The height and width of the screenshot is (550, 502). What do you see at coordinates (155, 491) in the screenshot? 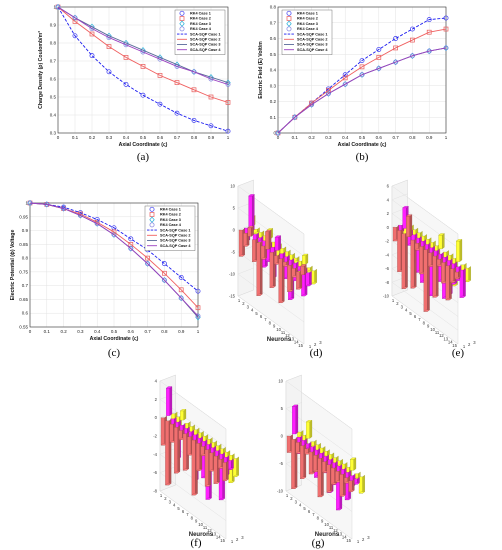
I see `z-tick-label: -8` at bounding box center [155, 491].